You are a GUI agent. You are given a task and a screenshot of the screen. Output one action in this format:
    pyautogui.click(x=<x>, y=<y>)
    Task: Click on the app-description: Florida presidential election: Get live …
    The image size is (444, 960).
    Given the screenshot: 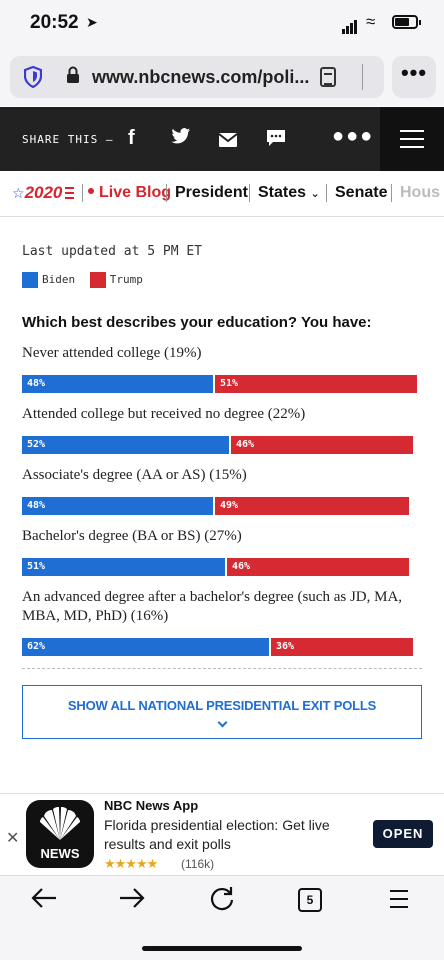 What is the action you would take?
    pyautogui.click(x=217, y=834)
    